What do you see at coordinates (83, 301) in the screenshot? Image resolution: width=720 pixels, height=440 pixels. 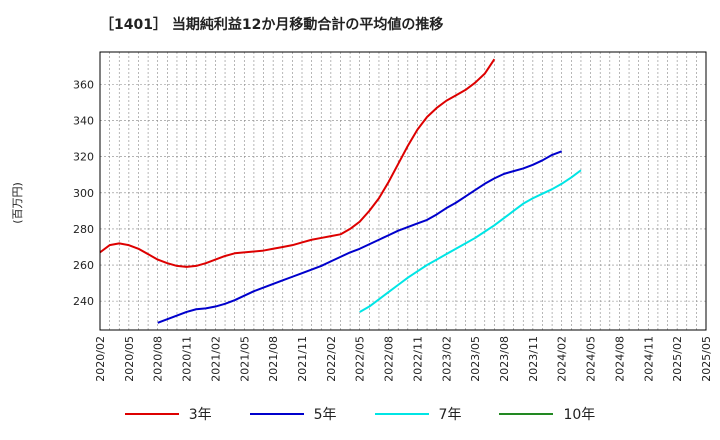 I see `y-tick-label: 240` at bounding box center [83, 301].